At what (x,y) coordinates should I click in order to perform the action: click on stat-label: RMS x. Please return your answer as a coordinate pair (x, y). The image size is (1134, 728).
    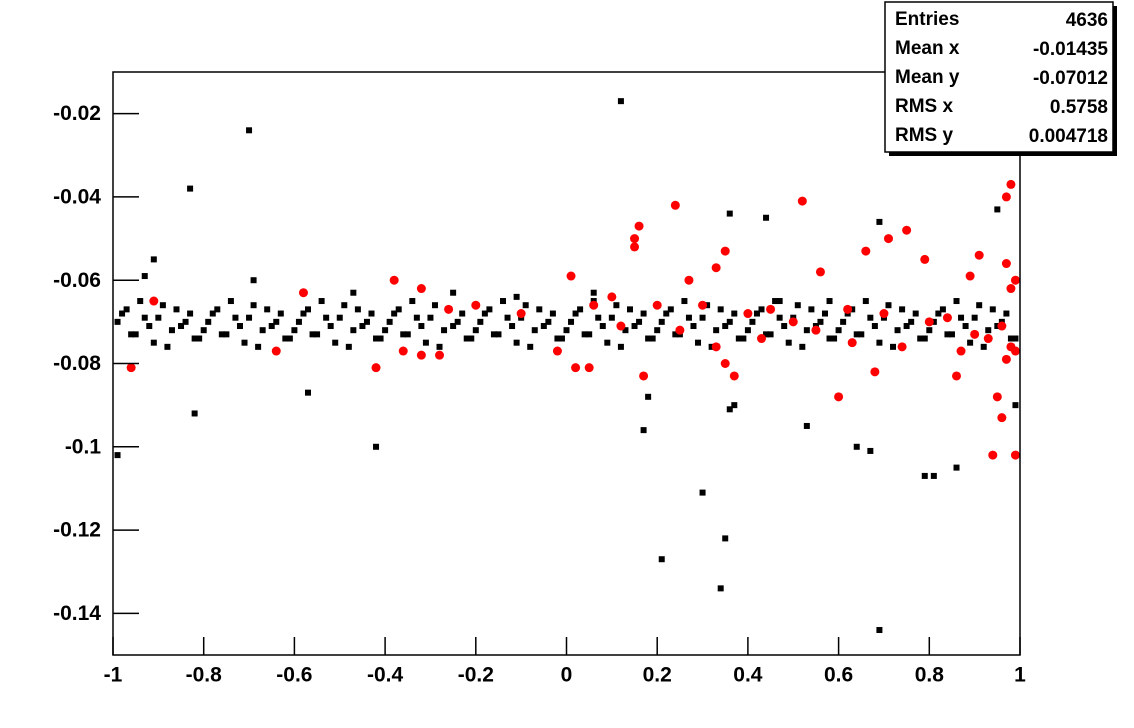
    Looking at the image, I should click on (924, 106).